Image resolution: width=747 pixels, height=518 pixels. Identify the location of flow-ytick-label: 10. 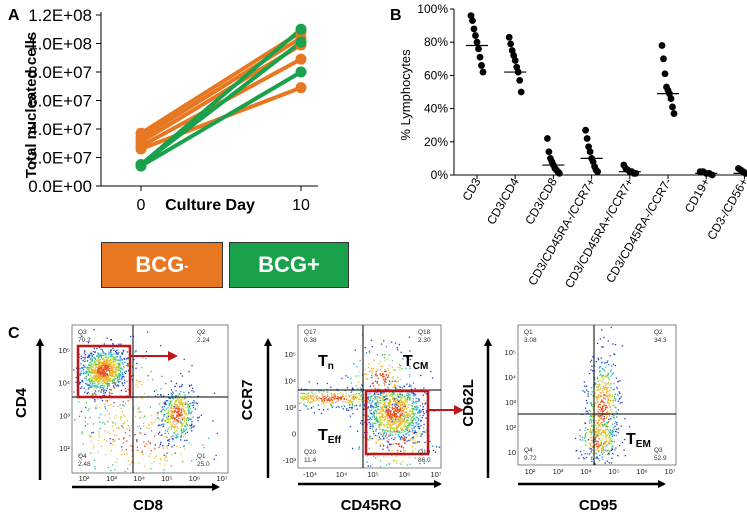
(512, 452).